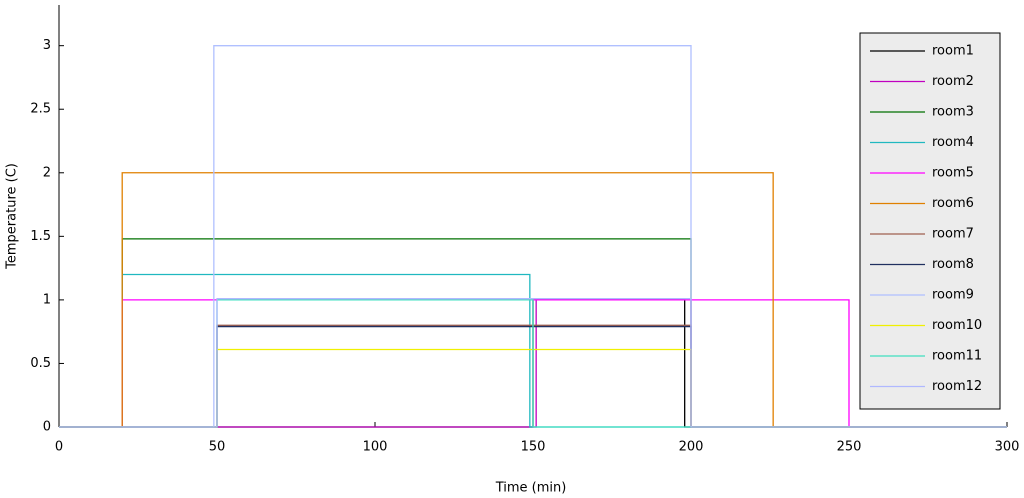 The width and height of the screenshot is (1024, 498). What do you see at coordinates (953, 81) in the screenshot?
I see `legend-label: room2` at bounding box center [953, 81].